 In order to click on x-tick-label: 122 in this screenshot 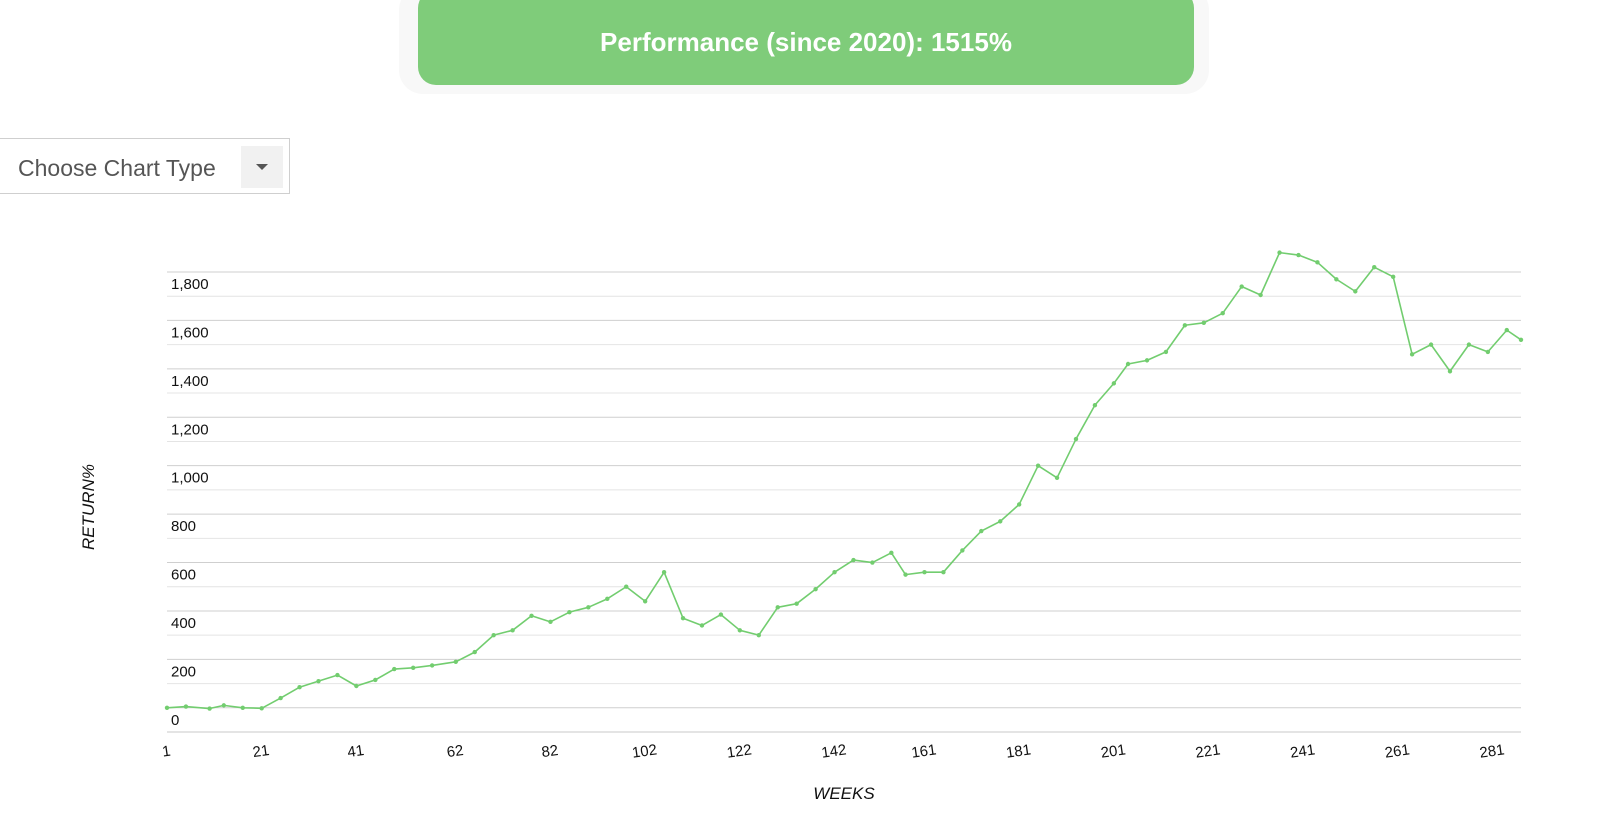, I will do `click(739, 751)`.